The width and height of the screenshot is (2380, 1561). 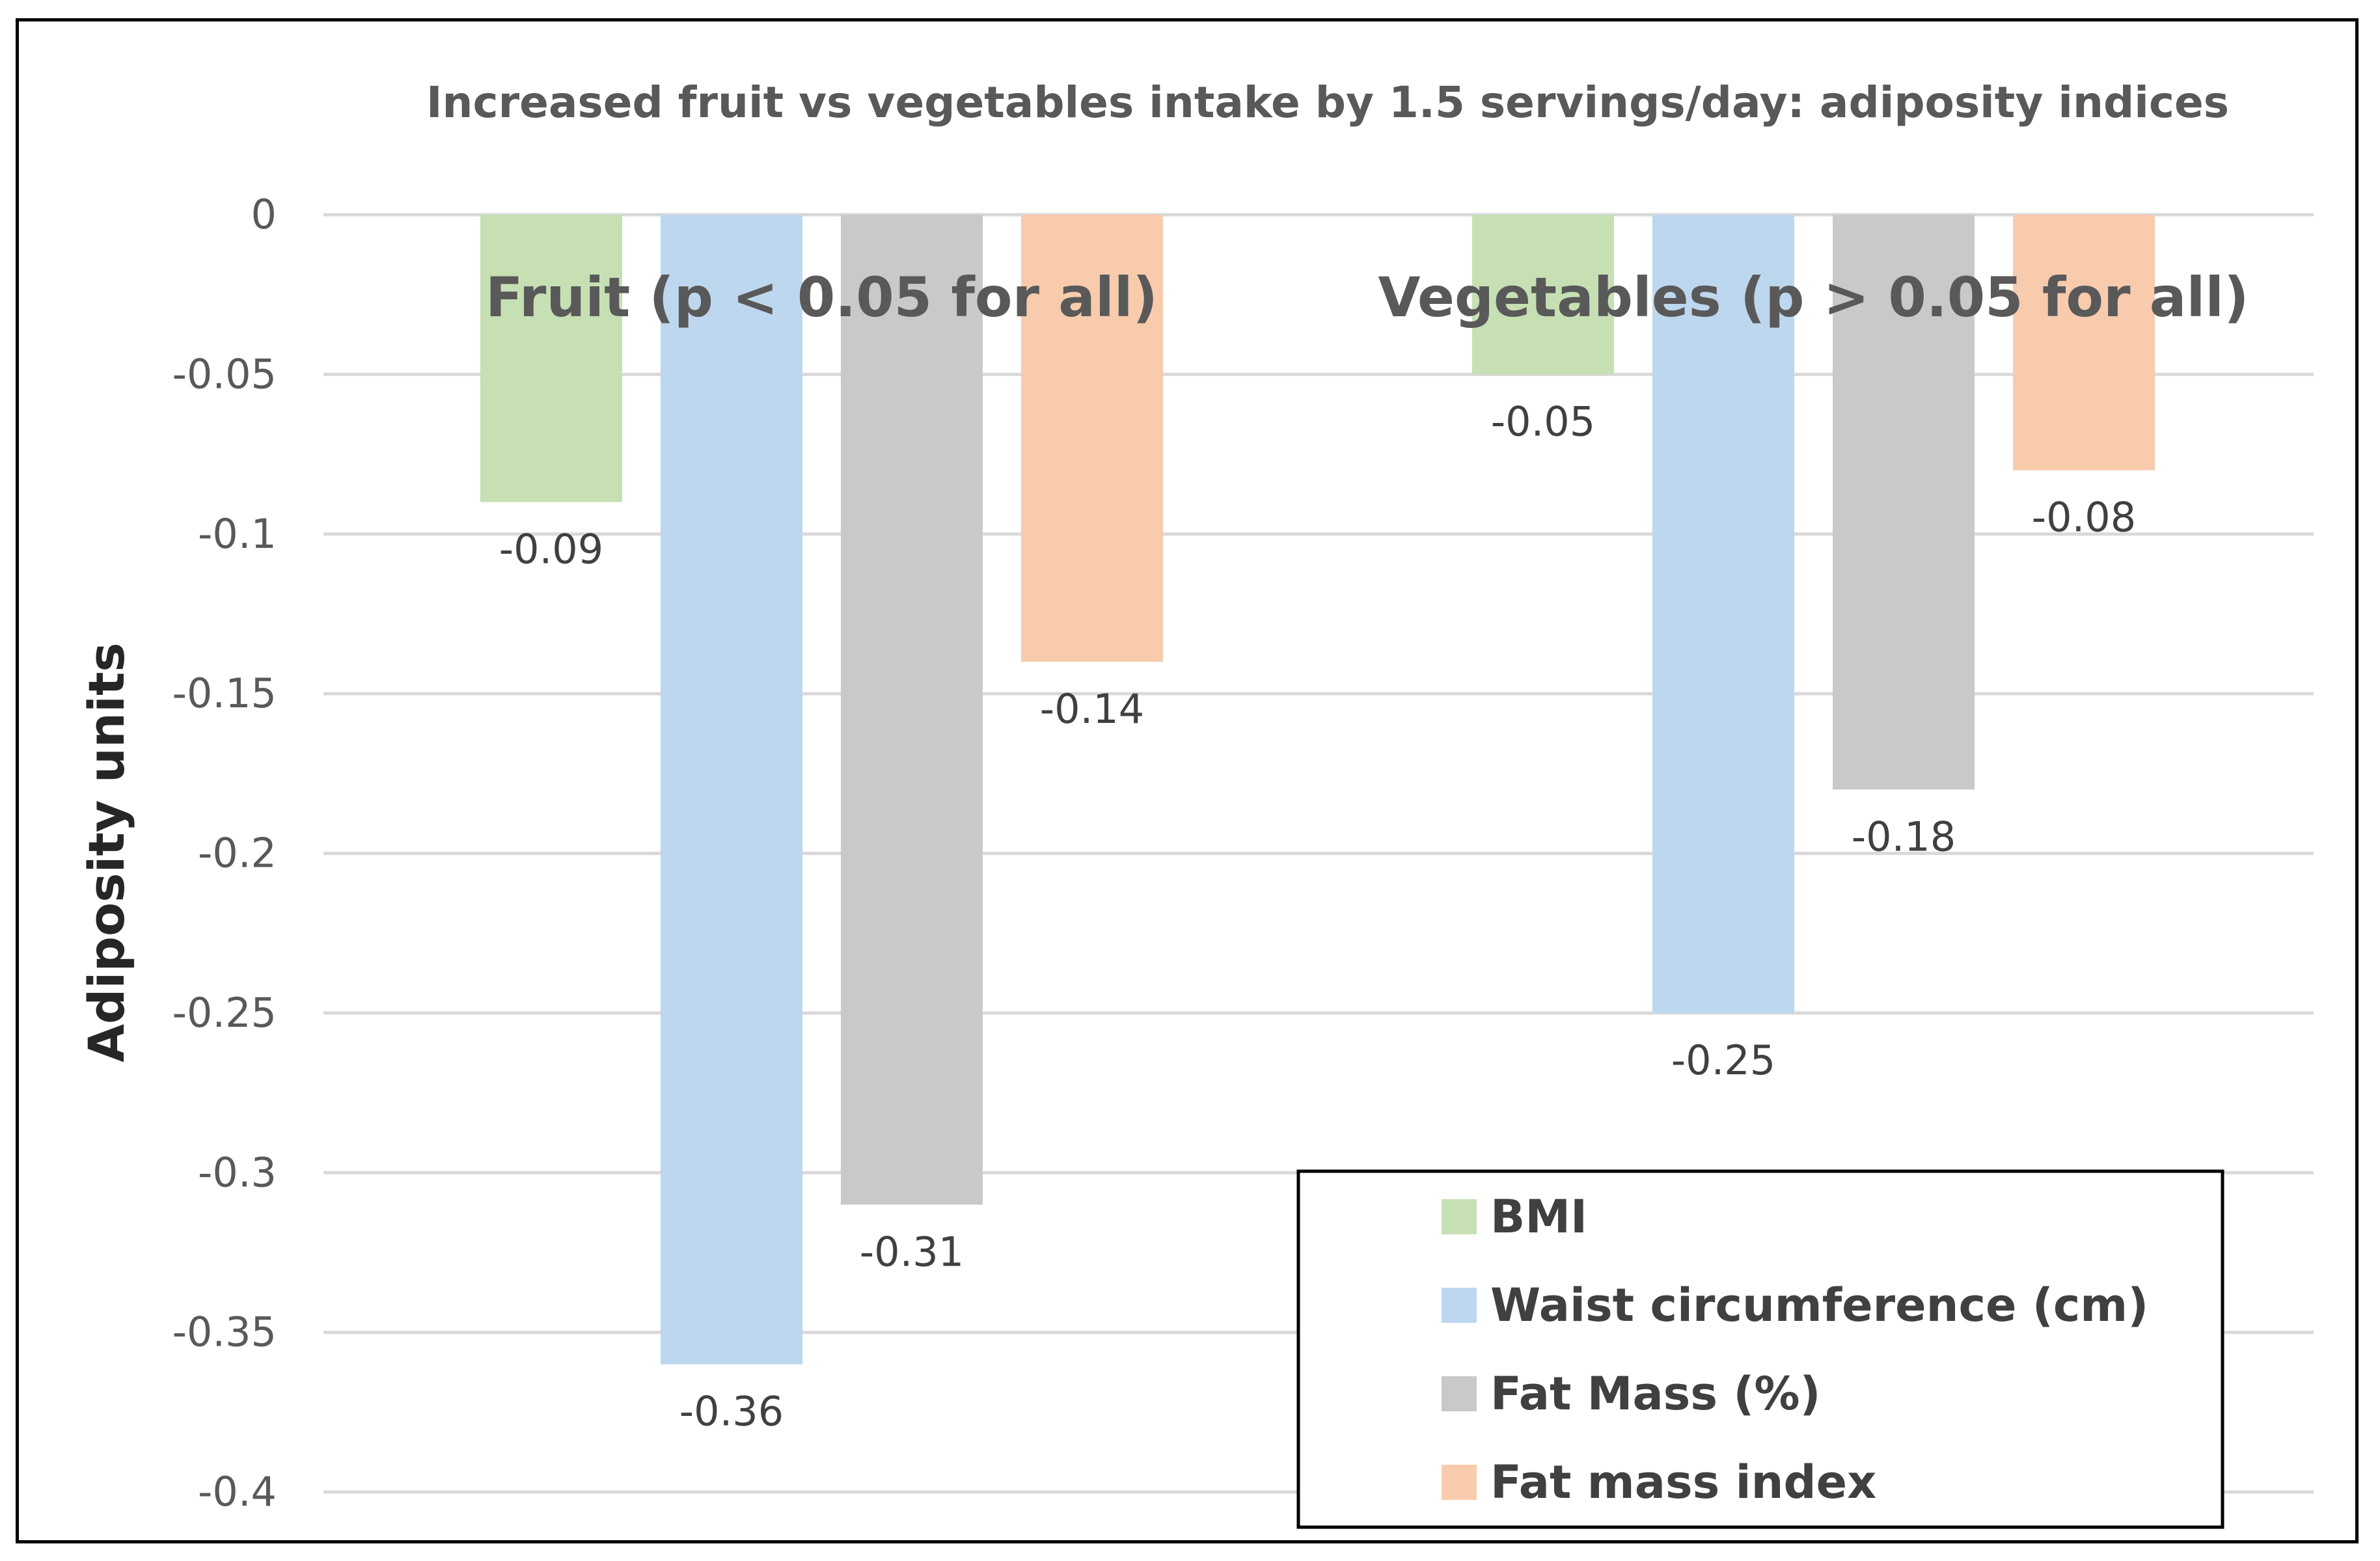 I want to click on data-label-1-0: -0.36, so click(x=731, y=1411).